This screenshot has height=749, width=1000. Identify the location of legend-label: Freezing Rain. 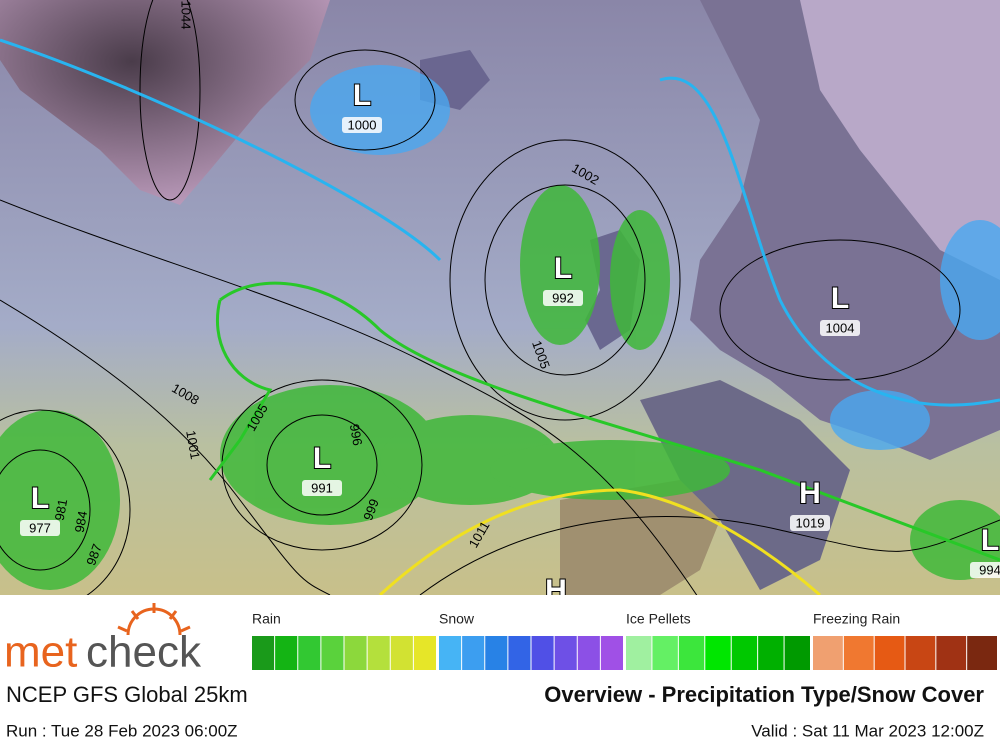
(856, 619).